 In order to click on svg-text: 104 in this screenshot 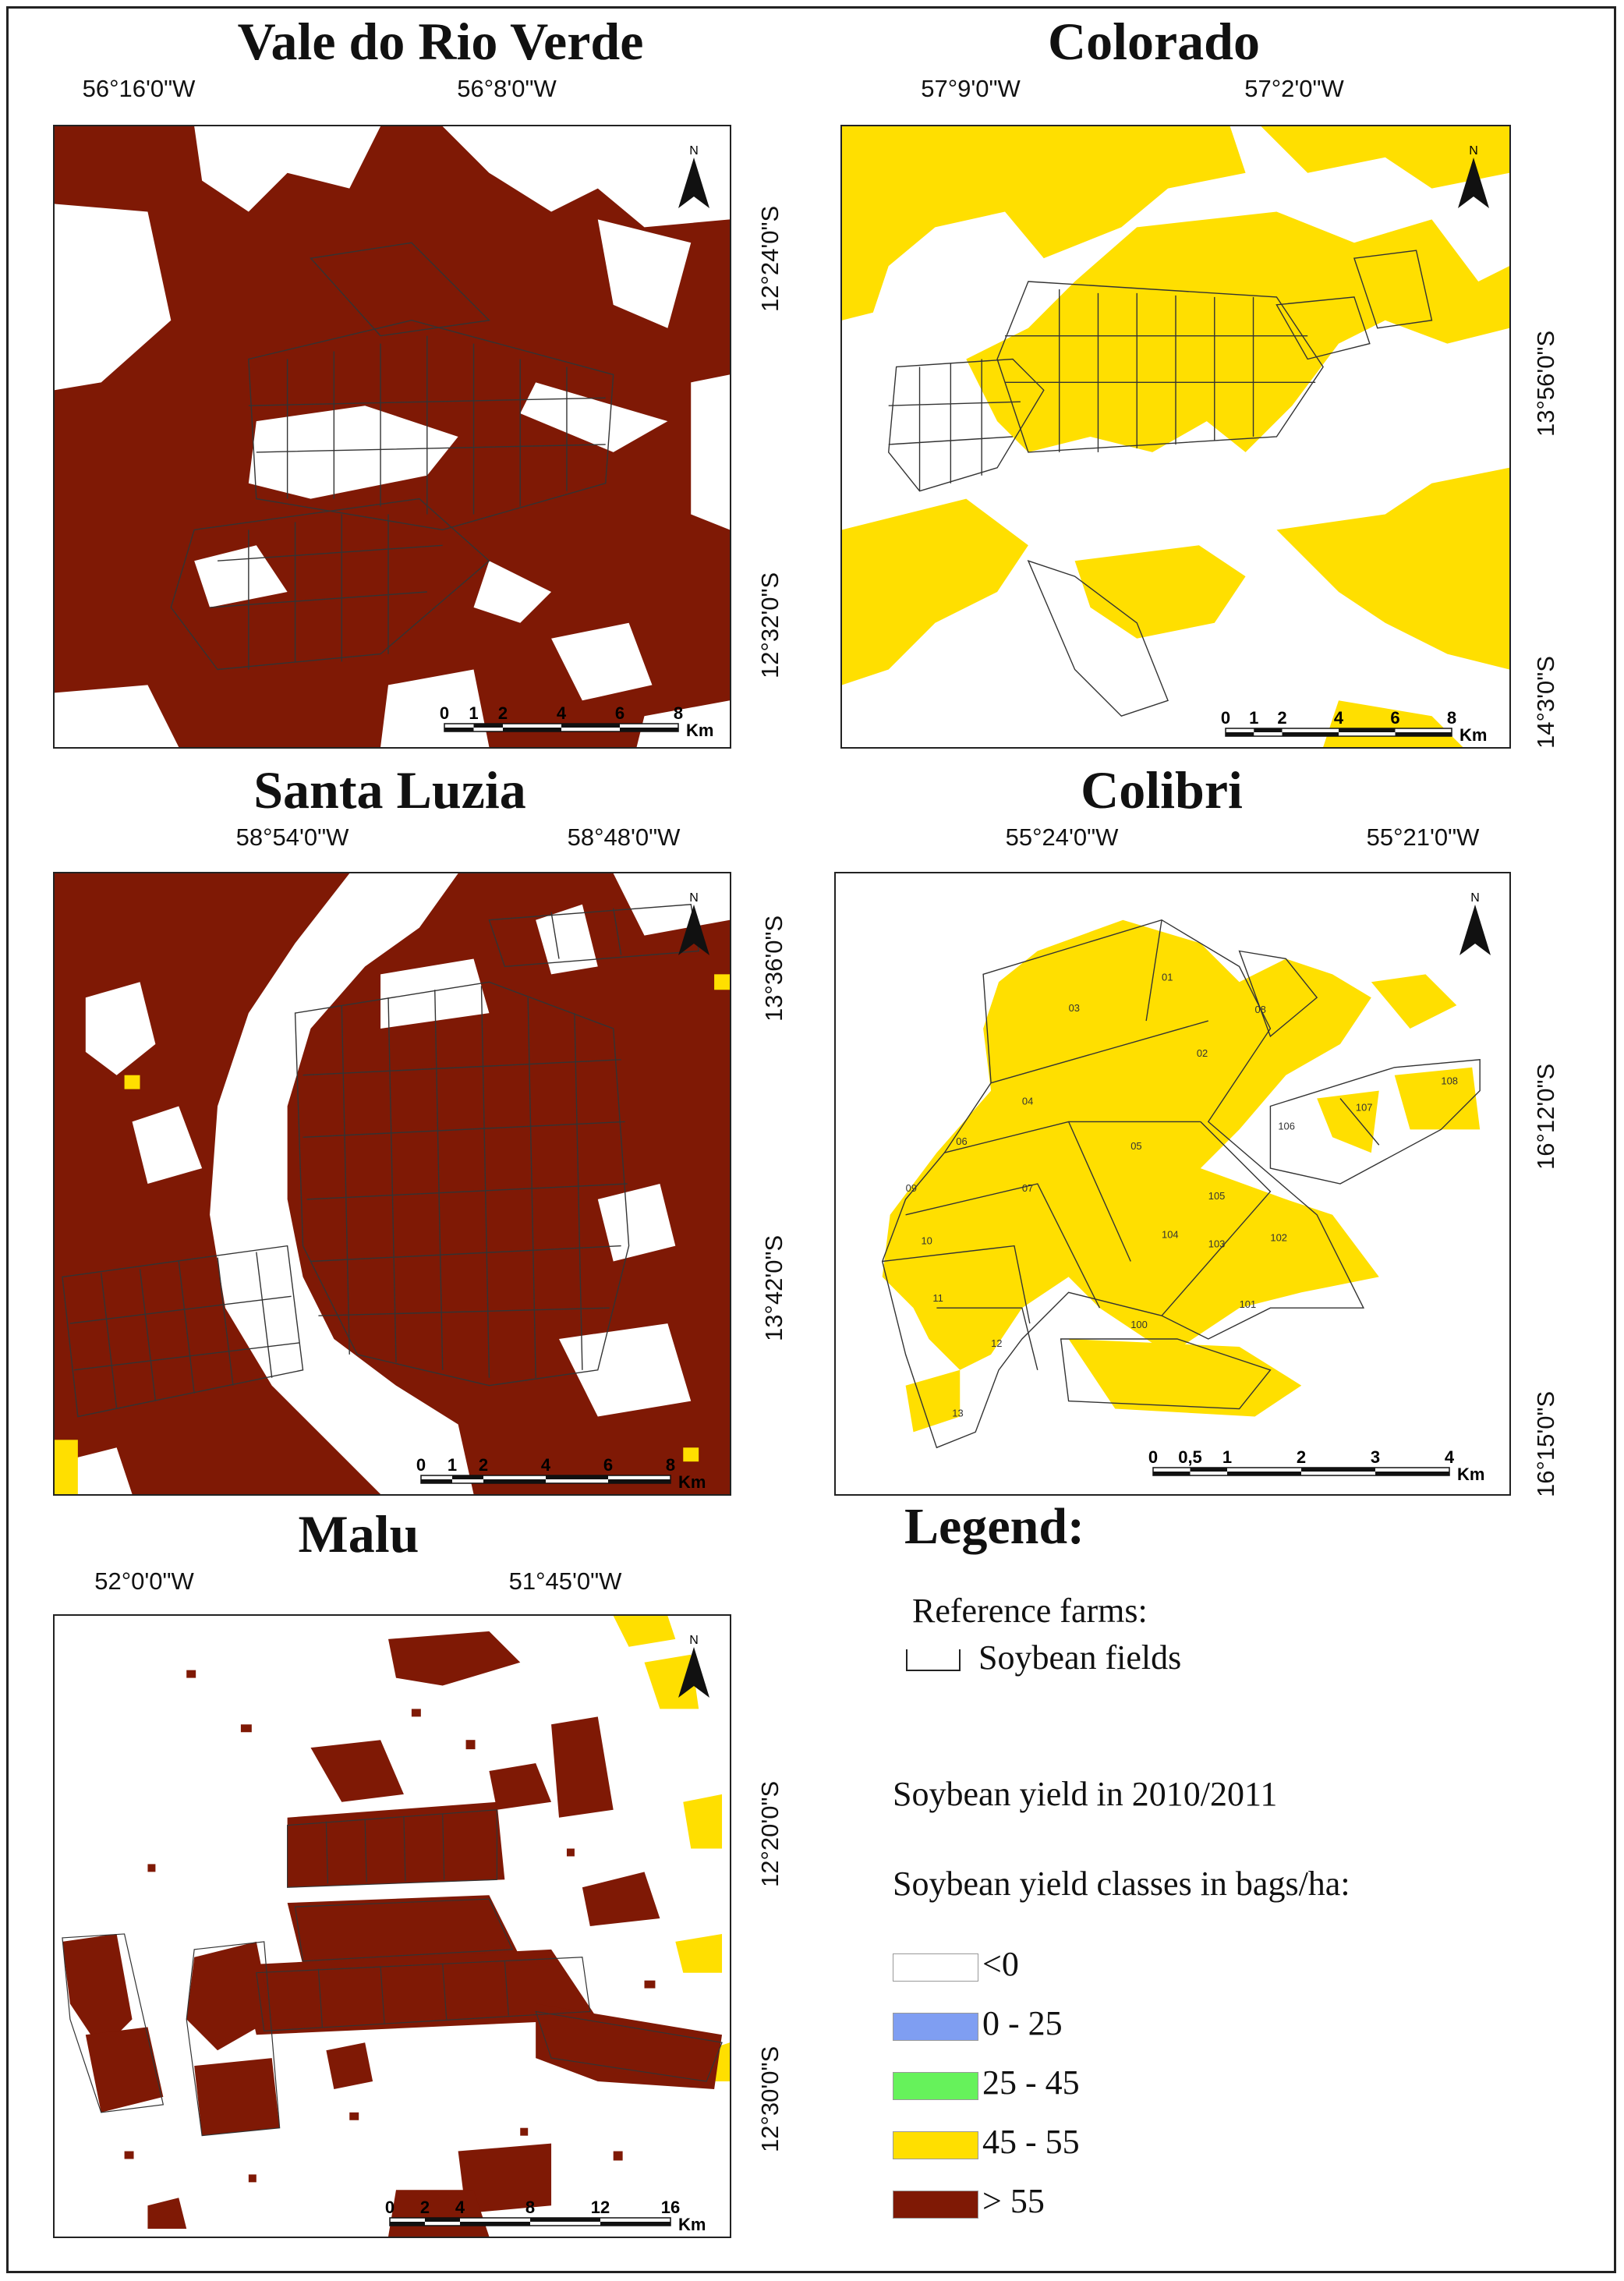, I will do `click(1170, 1235)`.